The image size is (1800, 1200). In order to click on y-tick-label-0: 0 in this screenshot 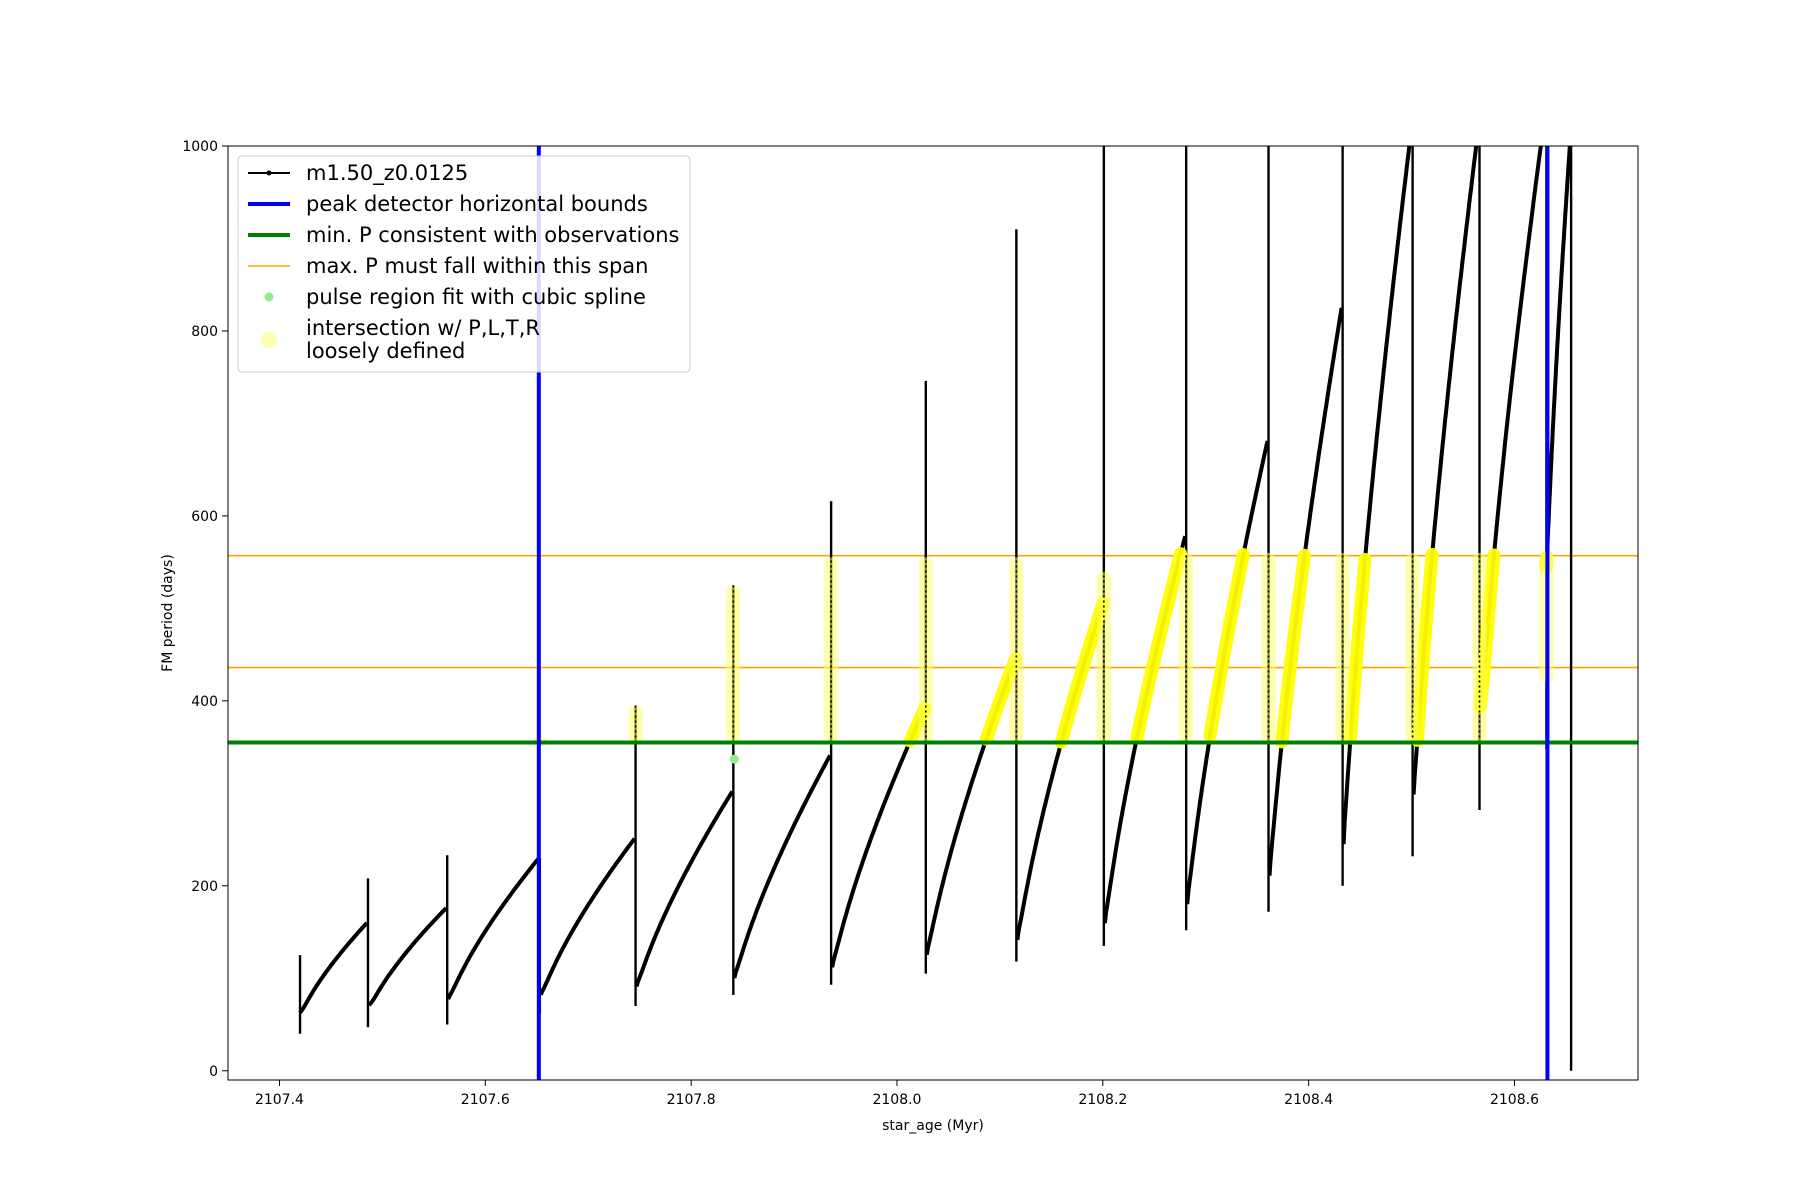, I will do `click(213, 1072)`.